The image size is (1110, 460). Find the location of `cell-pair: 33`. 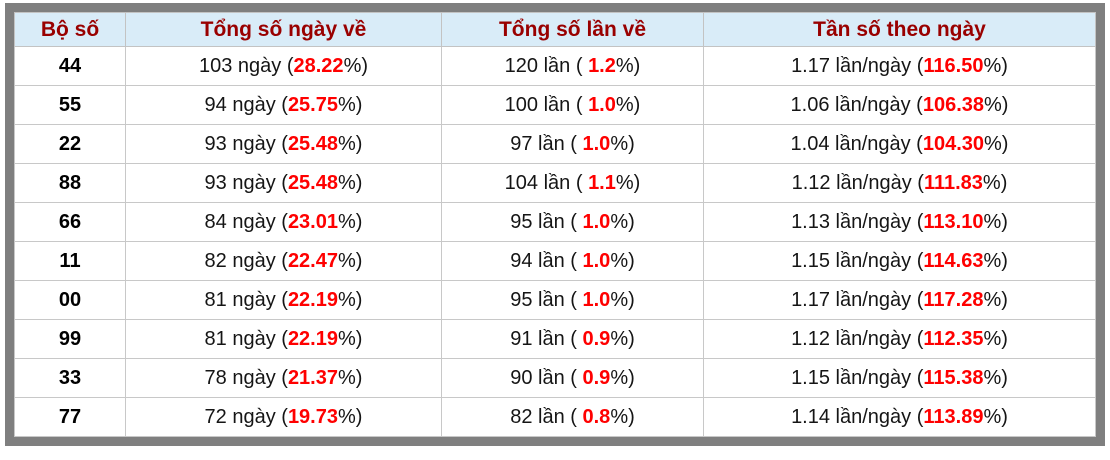

cell-pair: 33 is located at coordinates (70, 378).